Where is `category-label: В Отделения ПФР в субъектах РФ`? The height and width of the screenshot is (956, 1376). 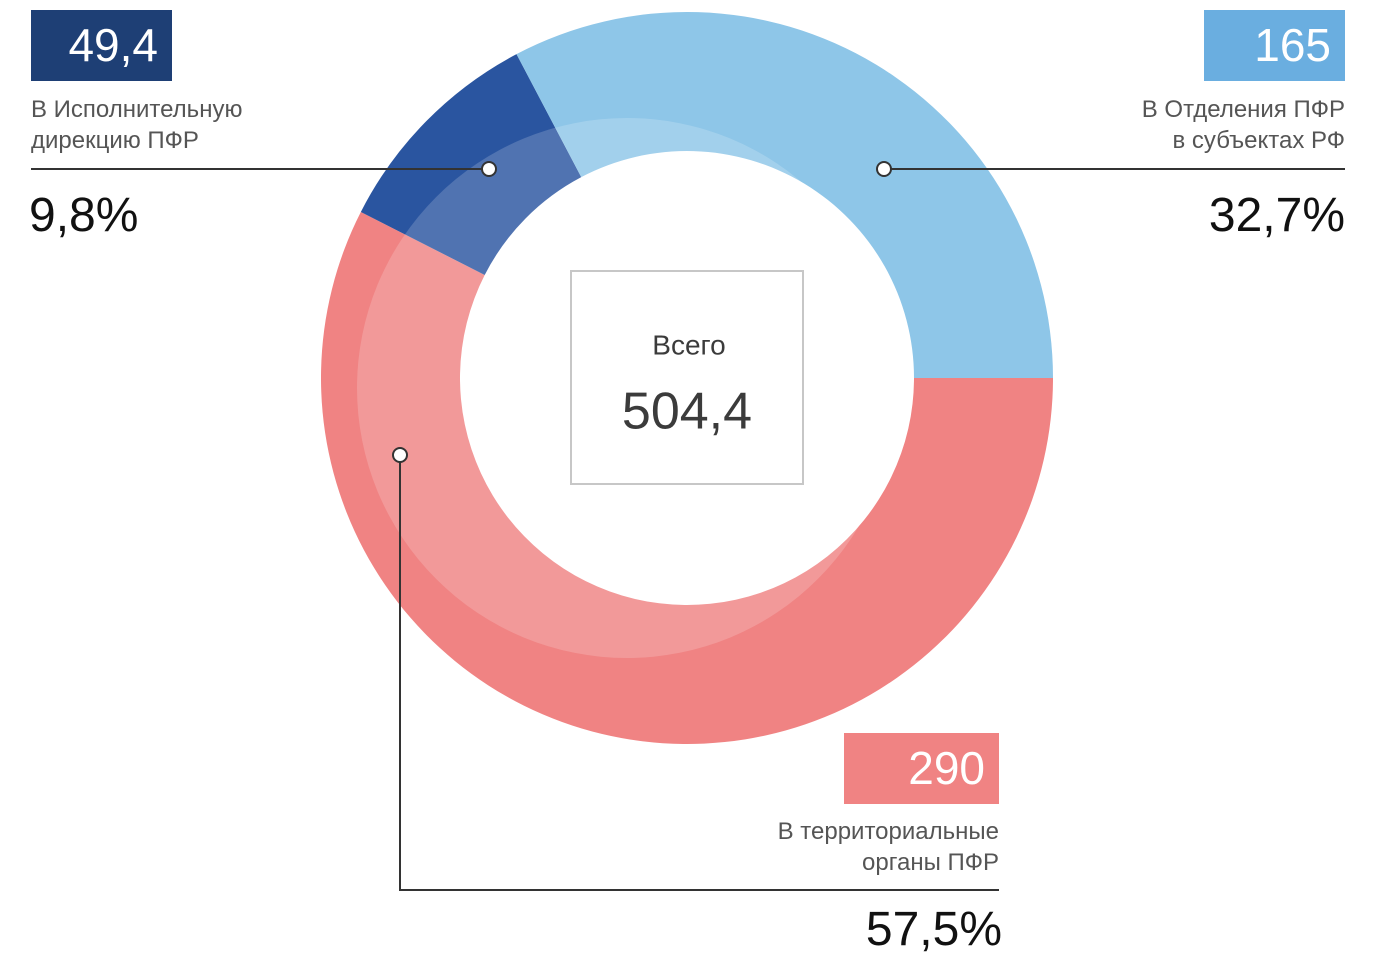 category-label: В Отделения ПФР в субъектах РФ is located at coordinates (1243, 125).